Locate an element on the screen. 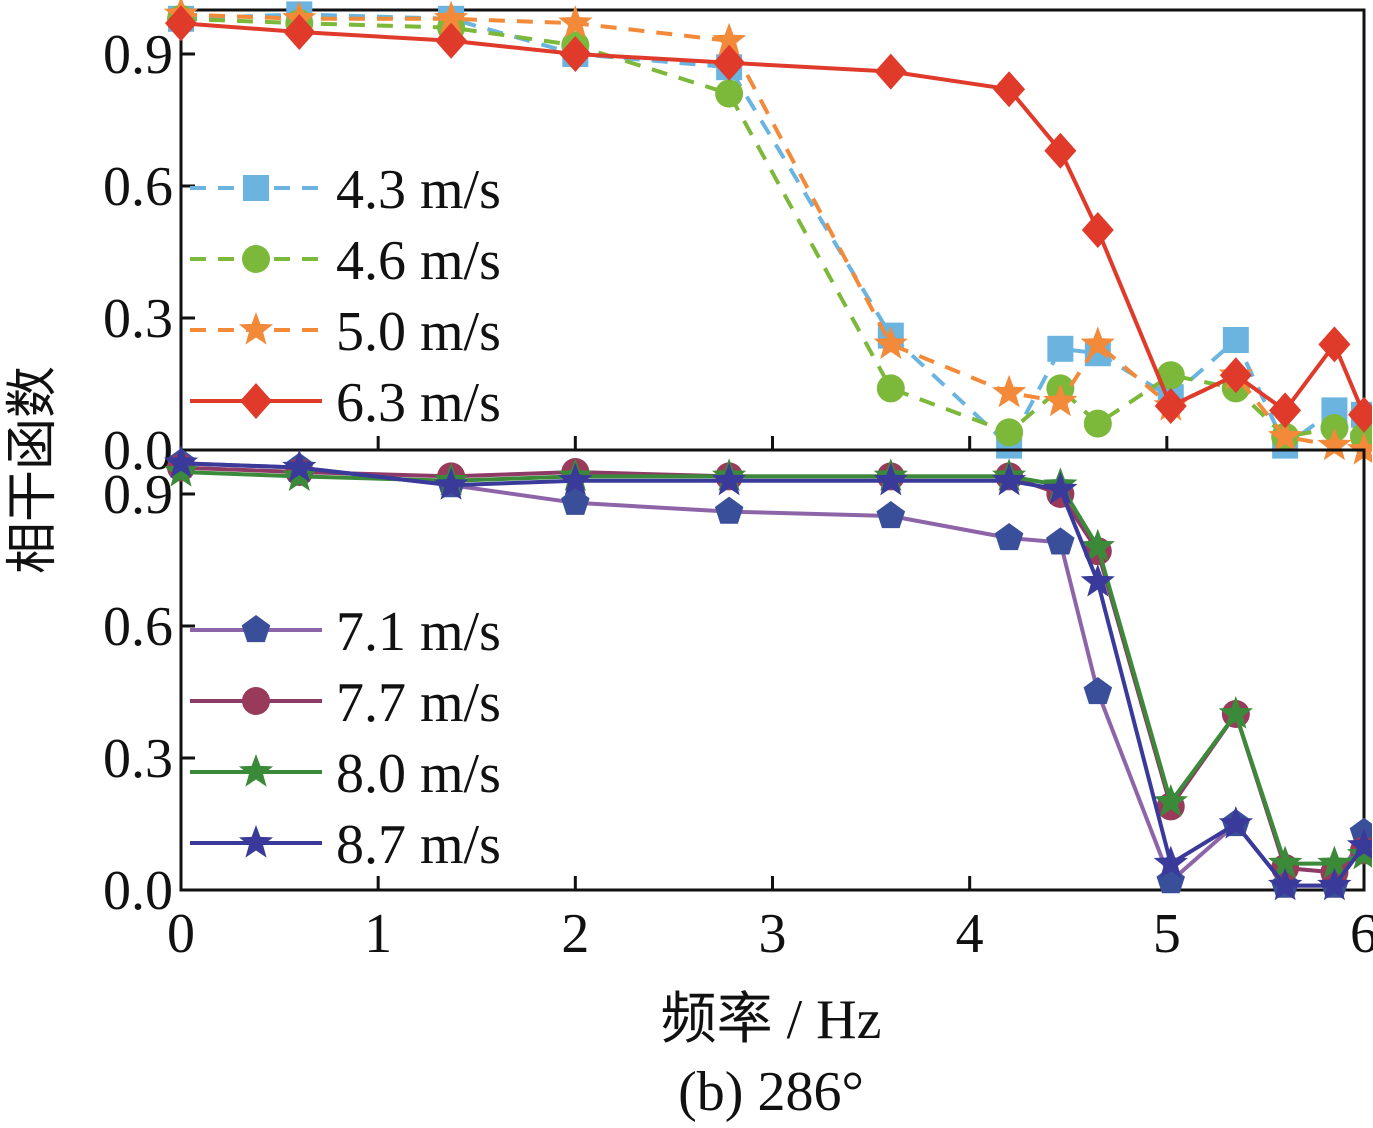 The height and width of the screenshot is (1128, 1373). legend-label: 8.0 m/s is located at coordinates (418, 774).